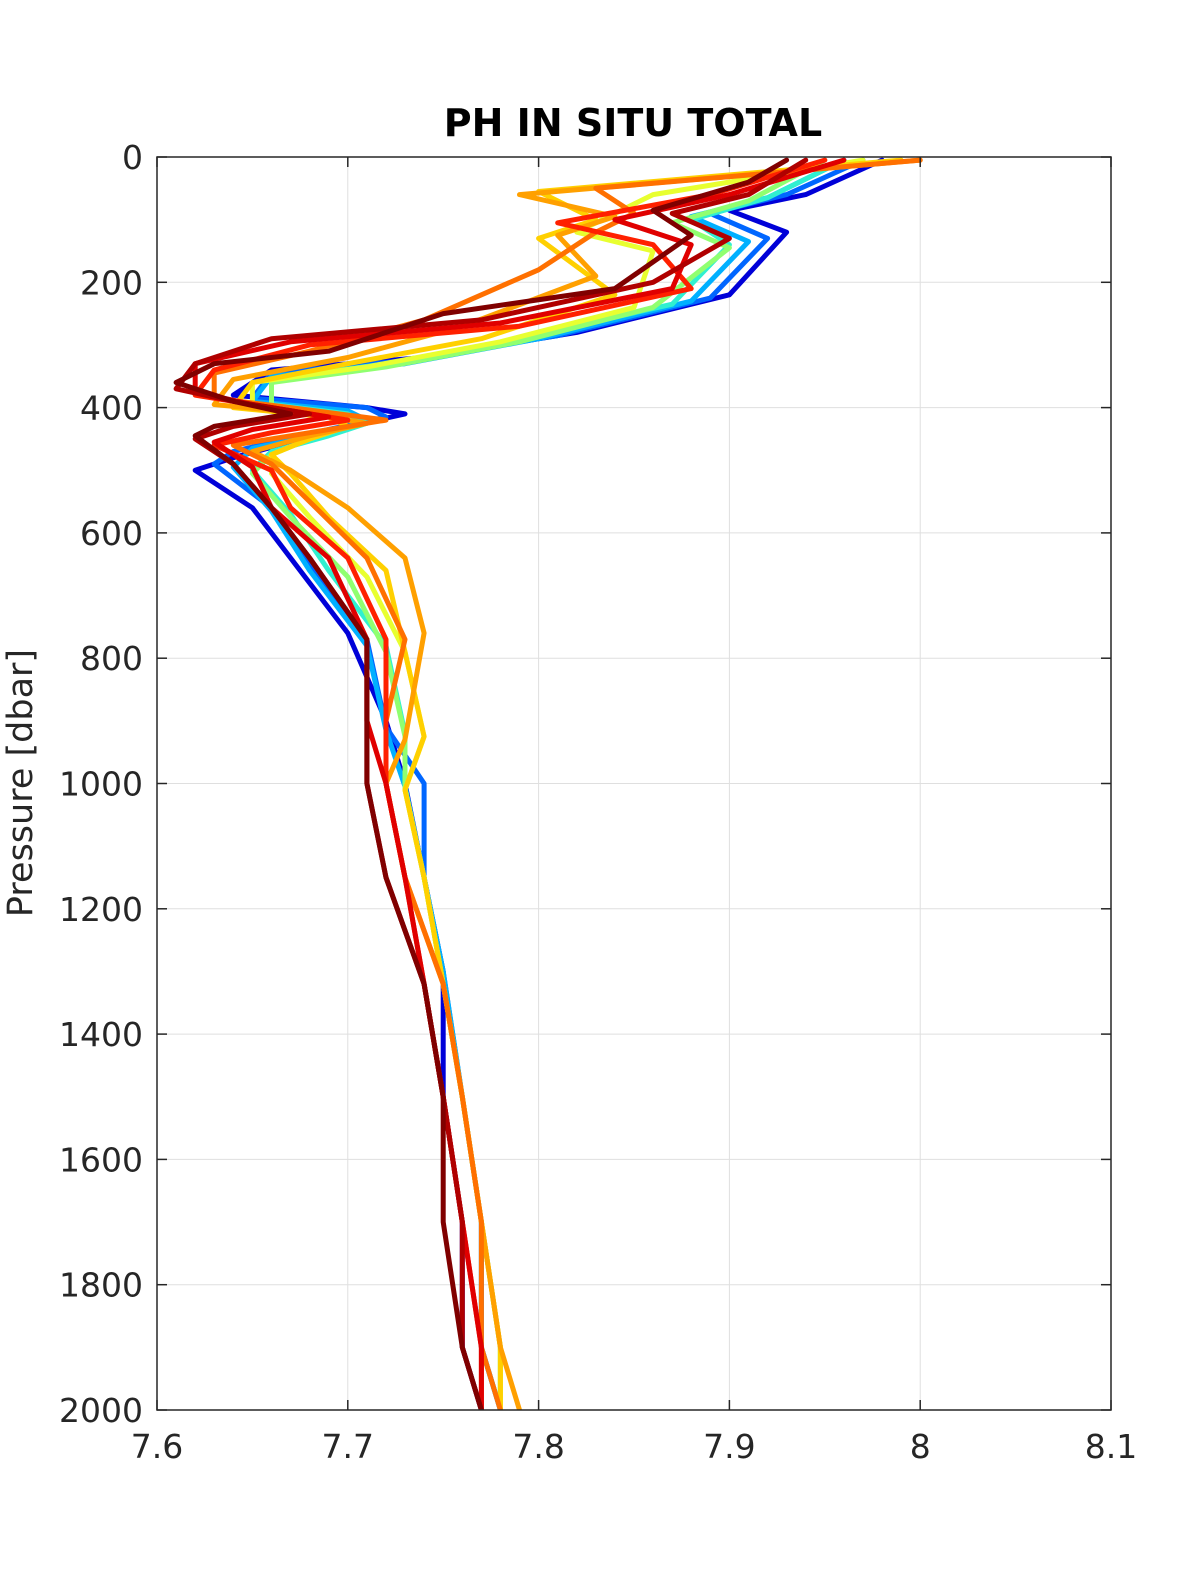  I want to click on y-tick-label: 1000, so click(101, 784).